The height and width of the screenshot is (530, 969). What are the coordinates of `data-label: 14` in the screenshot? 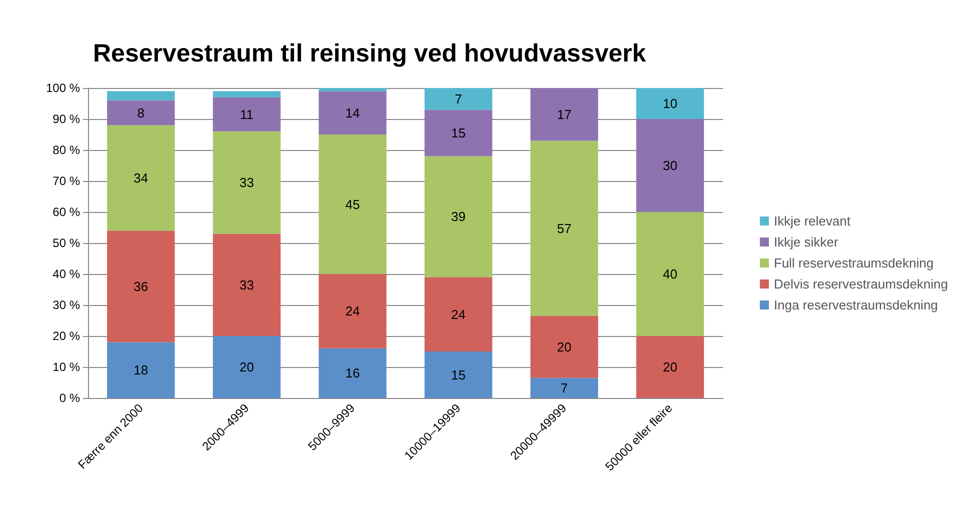 It's located at (352, 112).